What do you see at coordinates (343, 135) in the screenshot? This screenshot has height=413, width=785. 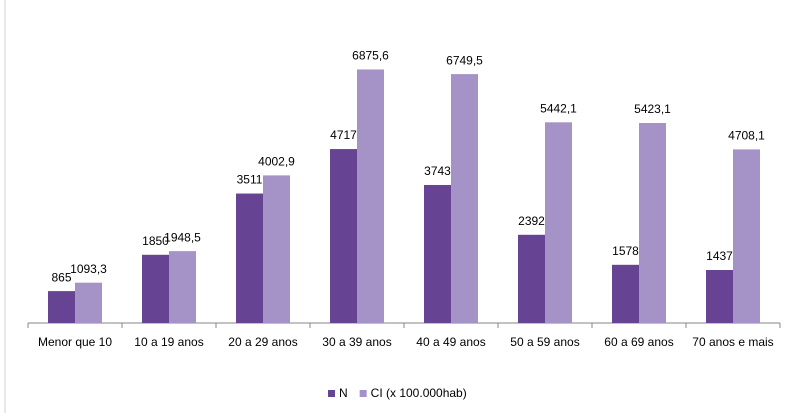 I see `data-label: 4717` at bounding box center [343, 135].